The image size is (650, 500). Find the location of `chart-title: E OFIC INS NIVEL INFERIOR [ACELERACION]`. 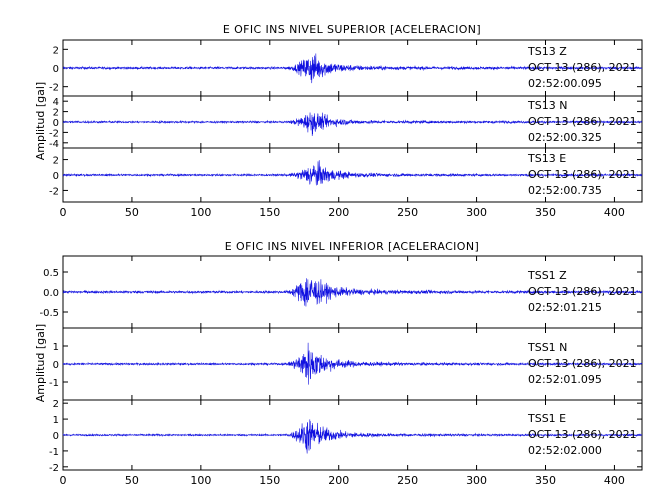

chart-title: E OFIC INS NIVEL INFERIOR [ACELERACION] is located at coordinates (352, 246).